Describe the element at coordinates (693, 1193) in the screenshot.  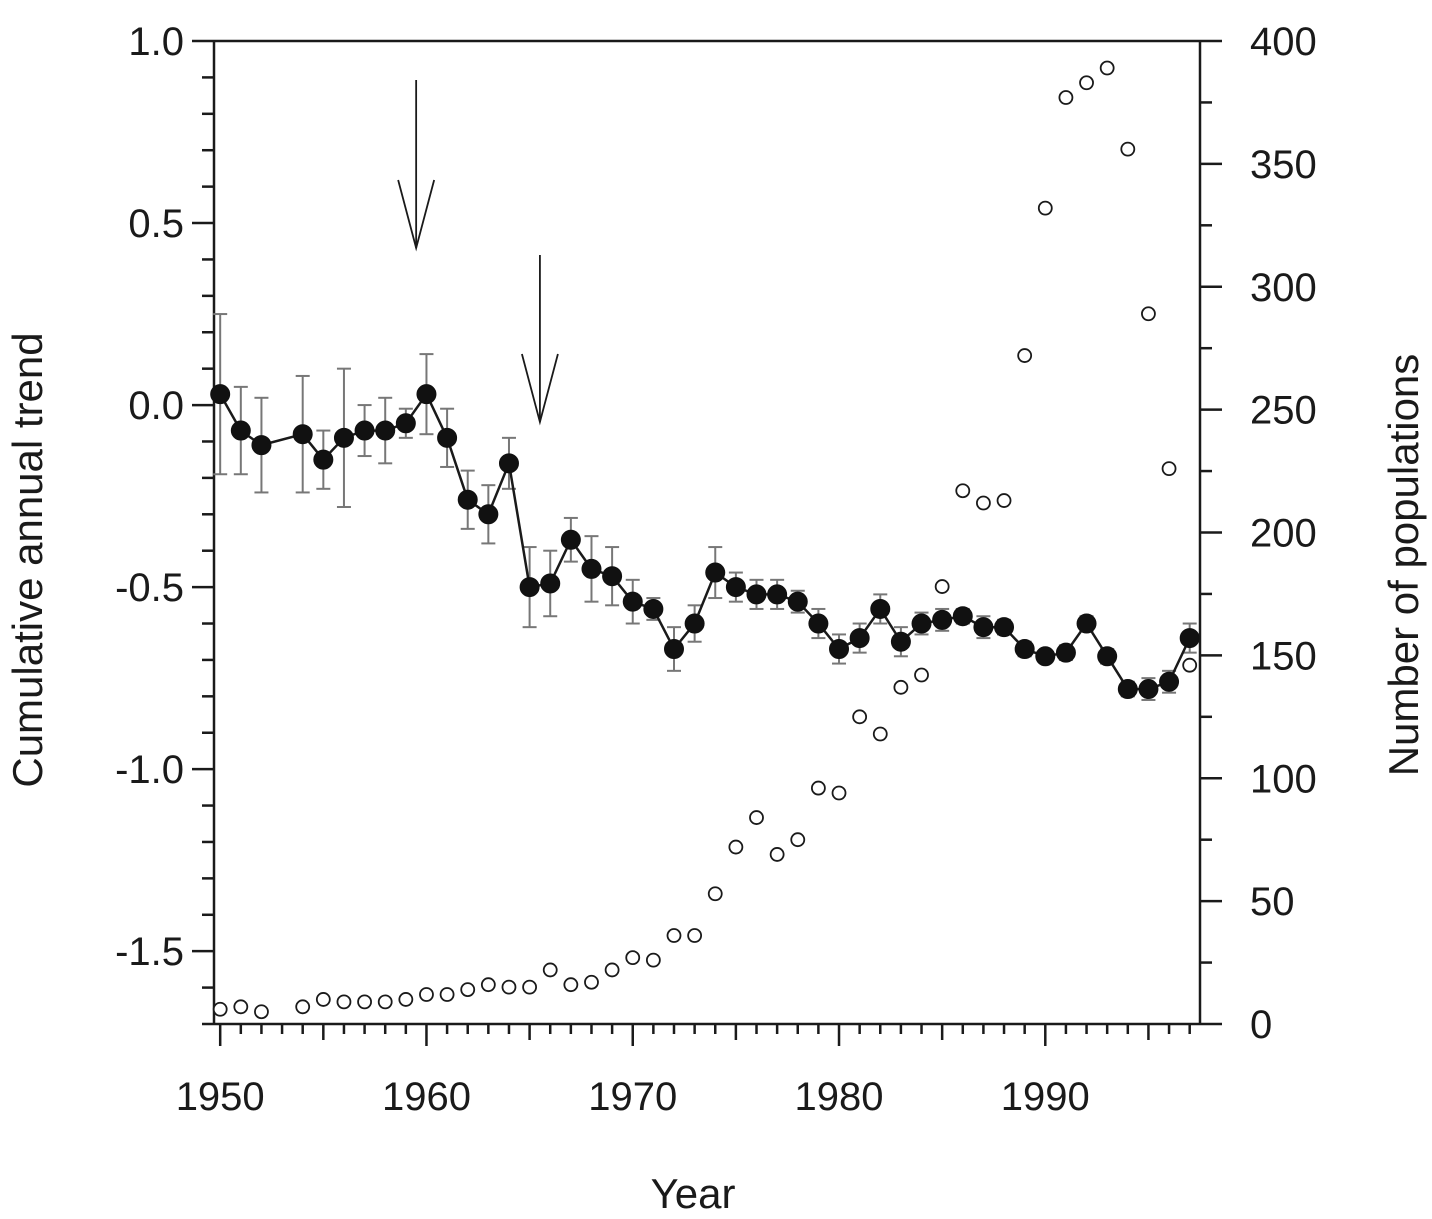
I see `x-axis-title: Year` at that location.